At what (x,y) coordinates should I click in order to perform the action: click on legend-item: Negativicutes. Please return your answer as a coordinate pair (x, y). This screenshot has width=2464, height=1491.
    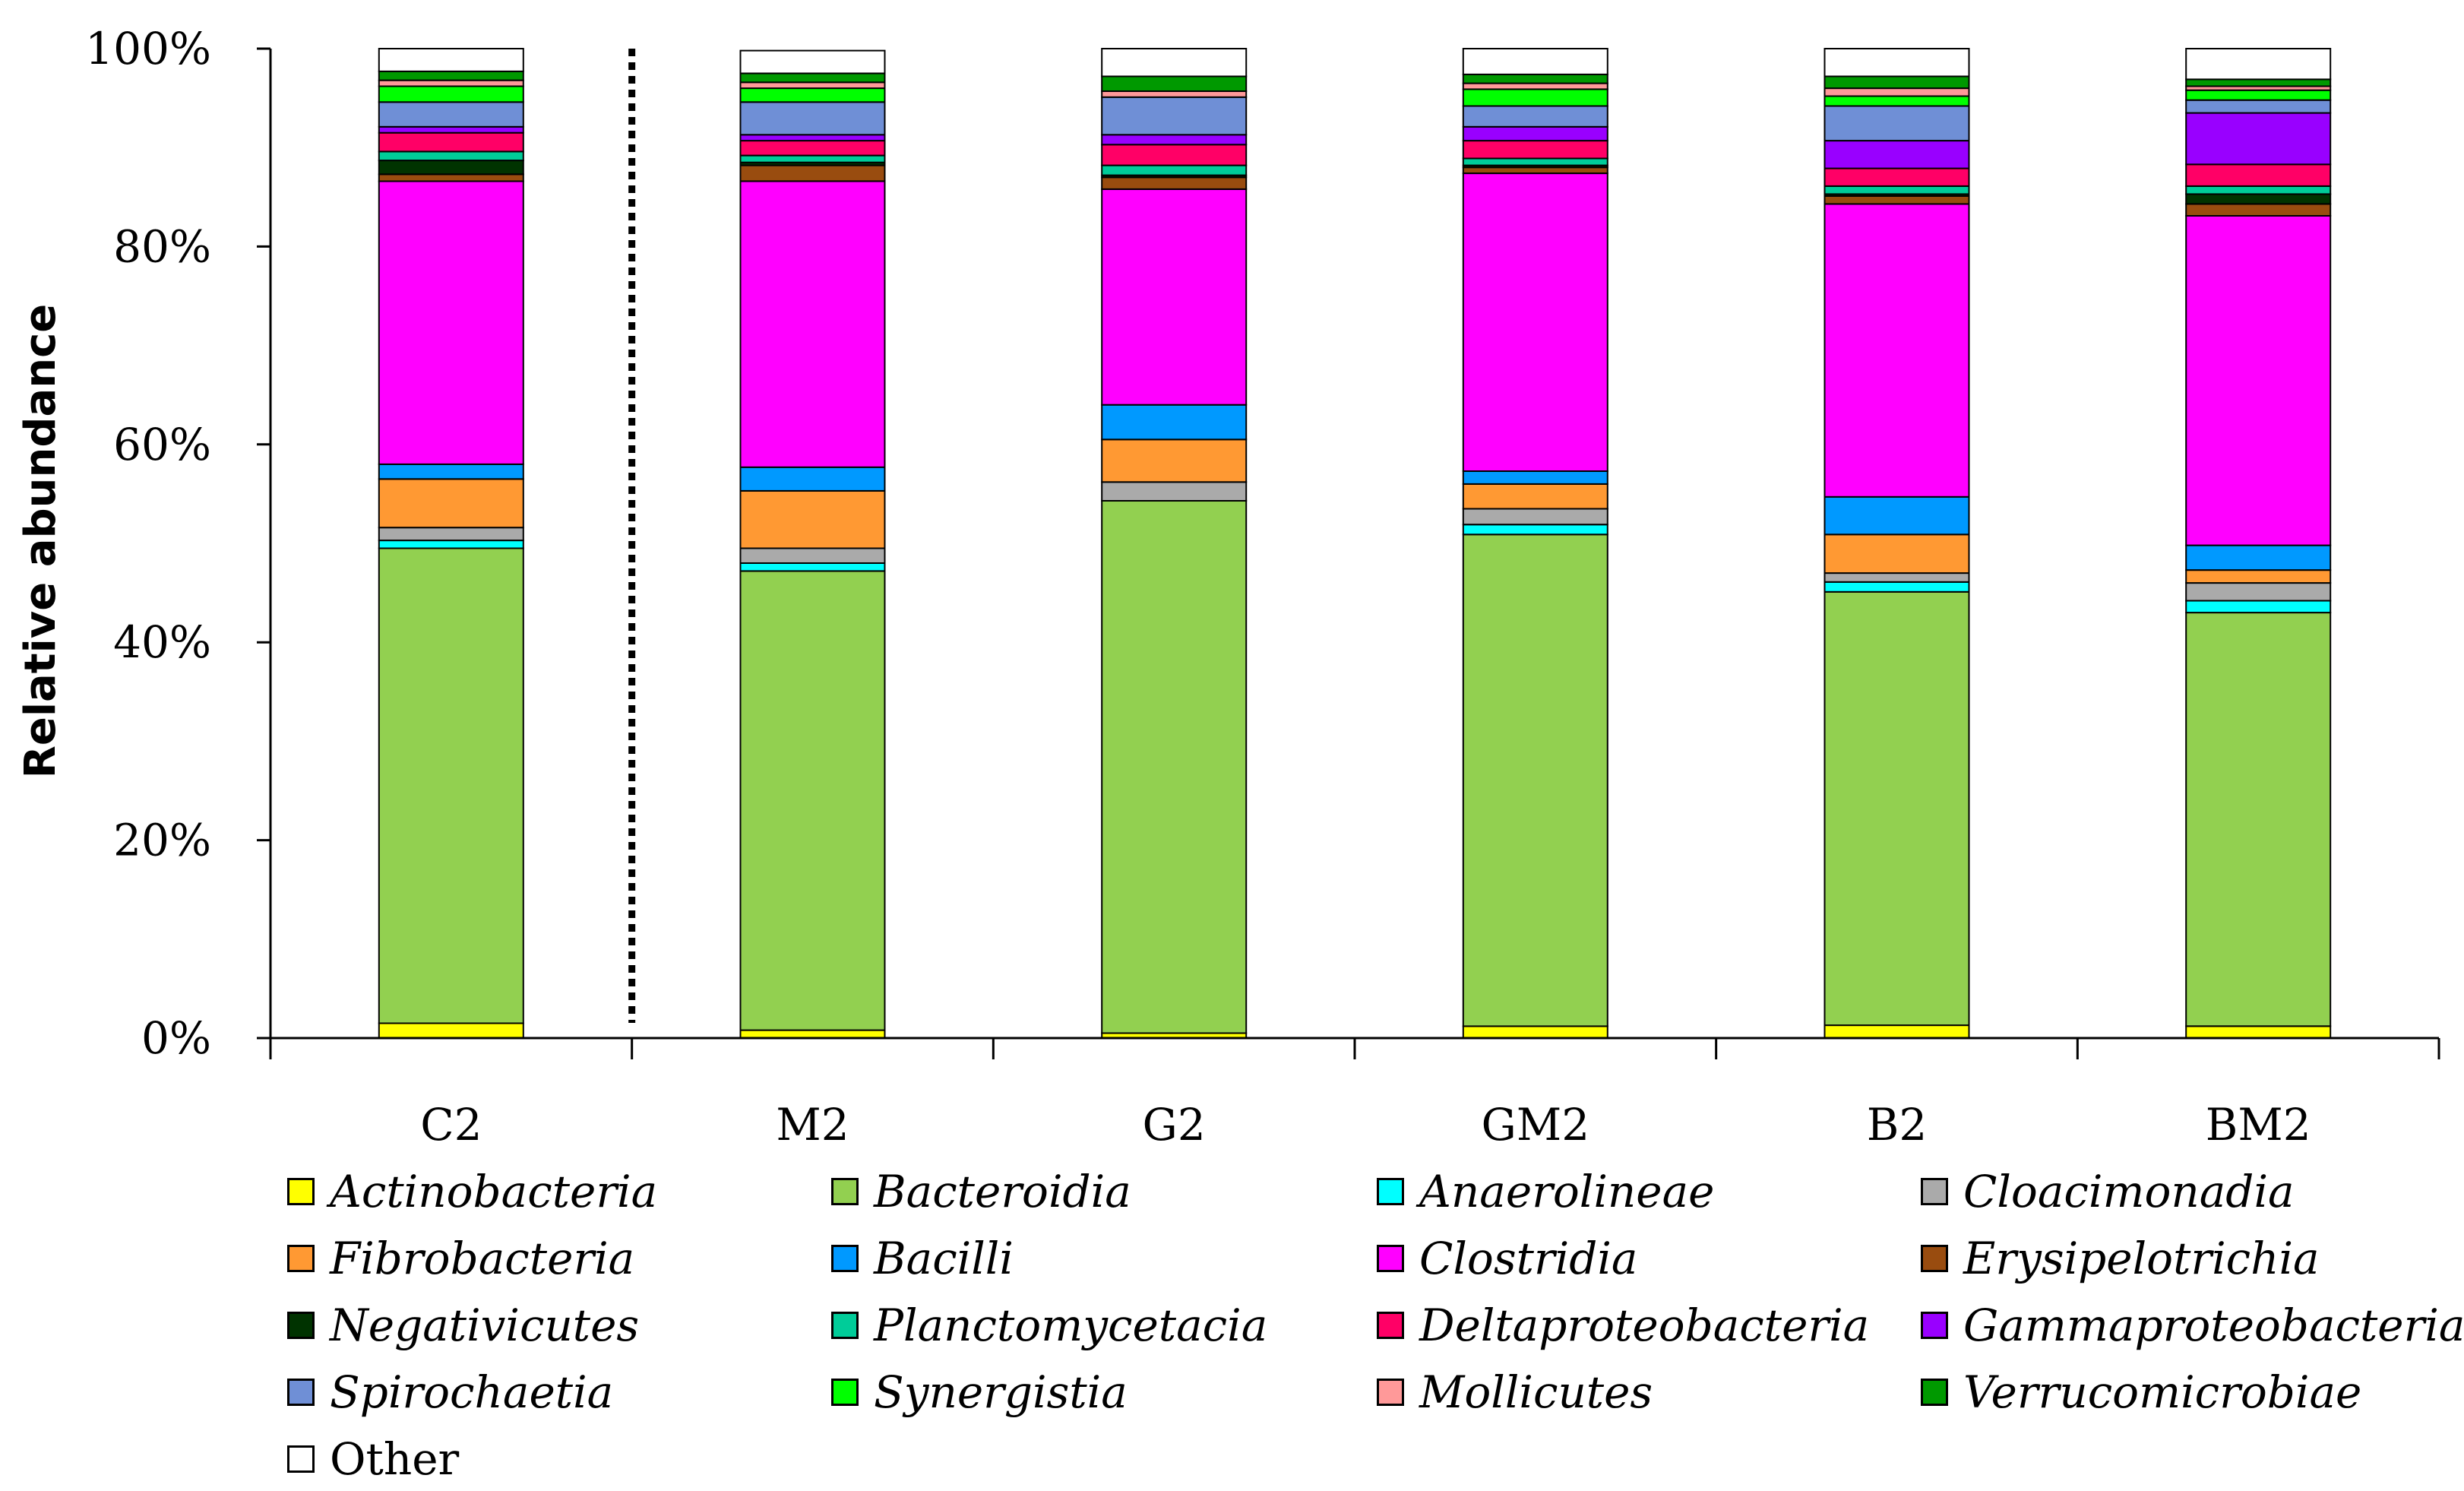
    Looking at the image, I should click on (463, 1325).